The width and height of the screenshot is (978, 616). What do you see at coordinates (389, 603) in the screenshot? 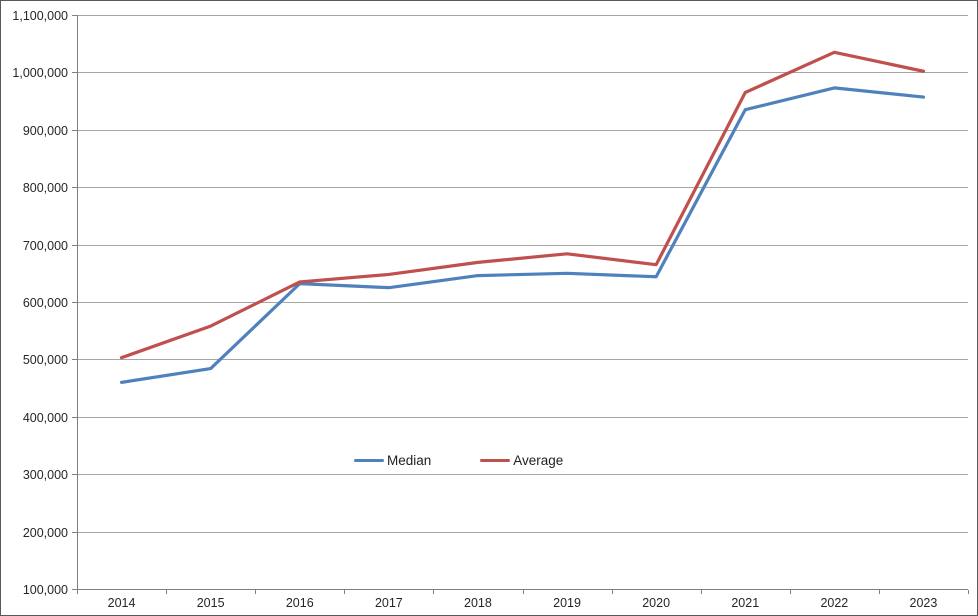
I see `x-axis-tick-label: 2017` at bounding box center [389, 603].